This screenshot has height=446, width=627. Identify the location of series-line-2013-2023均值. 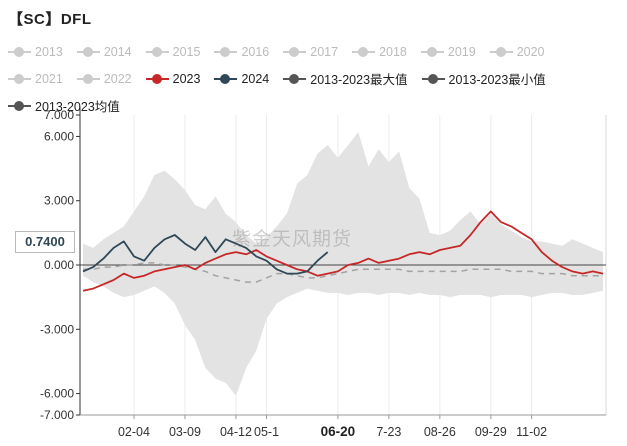
(343, 272).